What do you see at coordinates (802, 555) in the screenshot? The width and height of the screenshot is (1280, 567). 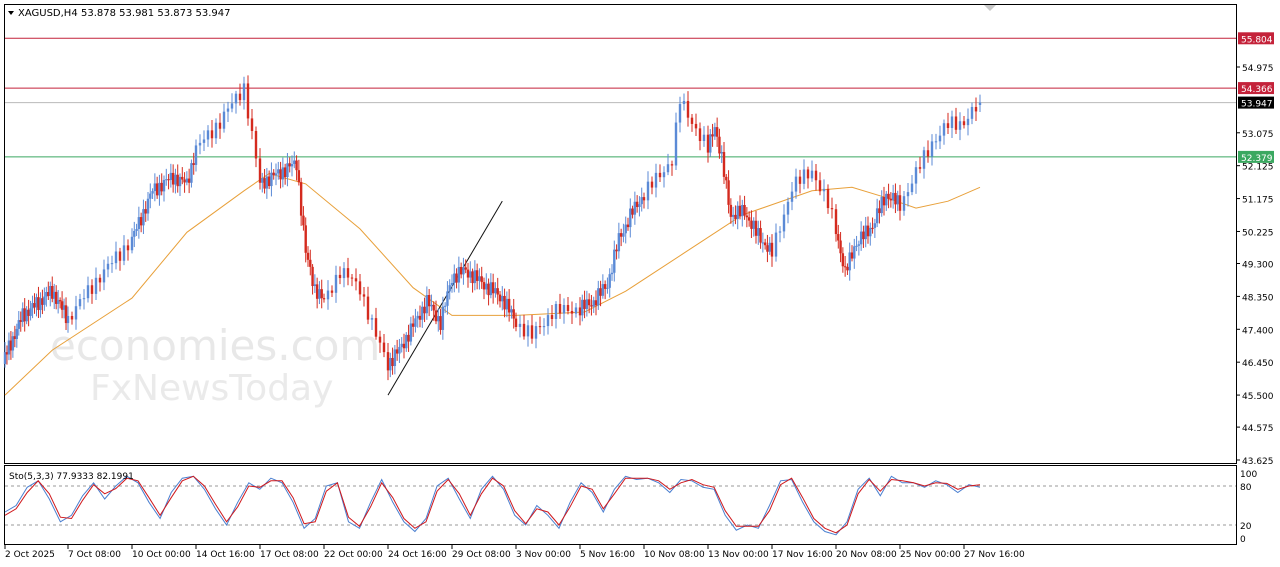 I see `time-tick-label: 17 Nov 16:00` at bounding box center [802, 555].